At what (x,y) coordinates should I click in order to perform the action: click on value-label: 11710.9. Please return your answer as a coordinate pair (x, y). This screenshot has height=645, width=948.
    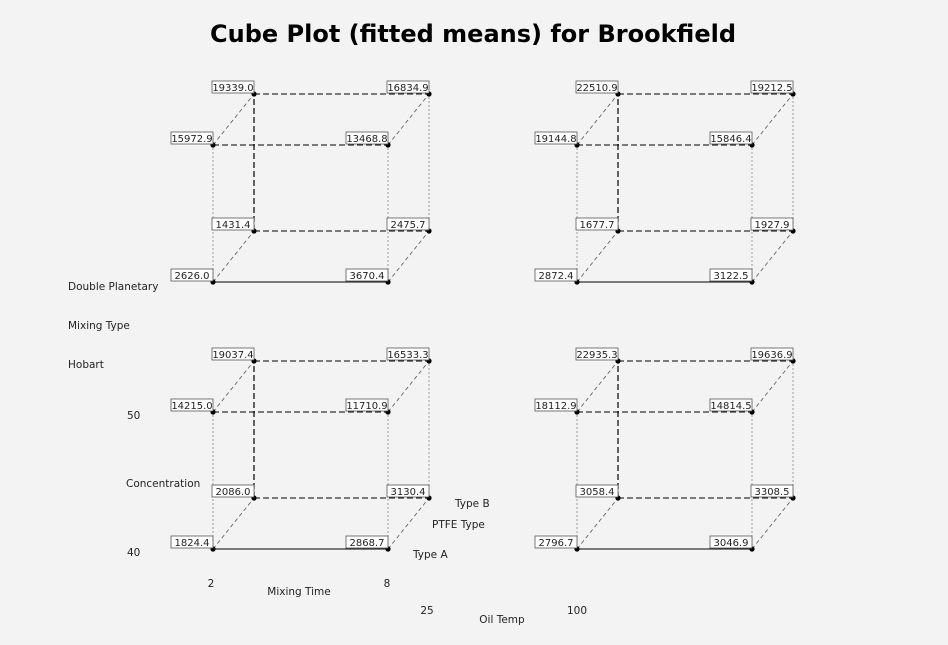
    Looking at the image, I should click on (366, 406).